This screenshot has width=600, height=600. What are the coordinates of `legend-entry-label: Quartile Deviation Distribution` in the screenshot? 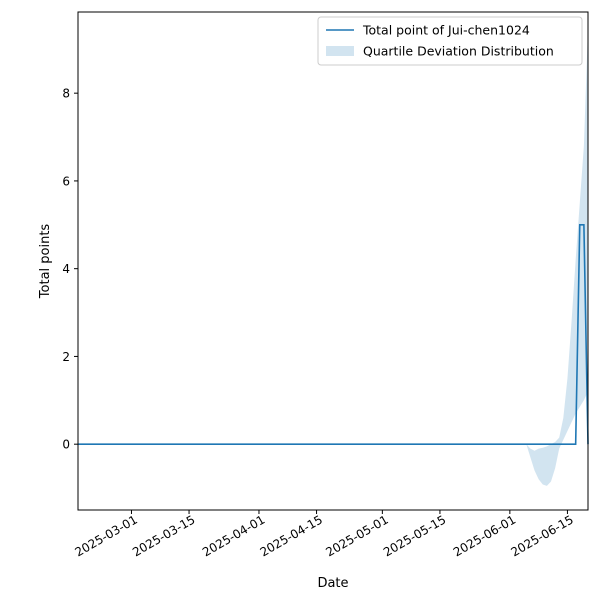 It's located at (458, 51).